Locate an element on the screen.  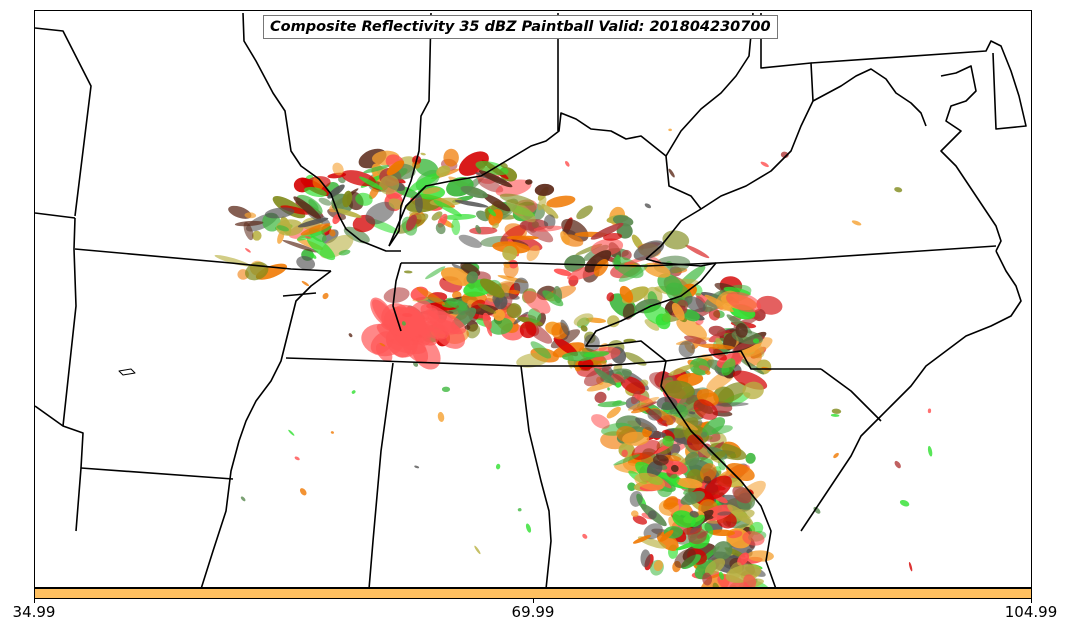
state-border-ga-sc is located at coordinates (718, 473).